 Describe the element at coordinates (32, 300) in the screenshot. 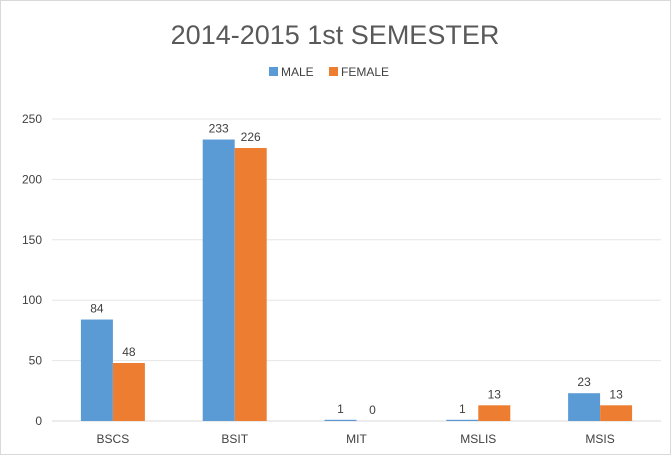

I see `y-tick-label: 100` at that location.